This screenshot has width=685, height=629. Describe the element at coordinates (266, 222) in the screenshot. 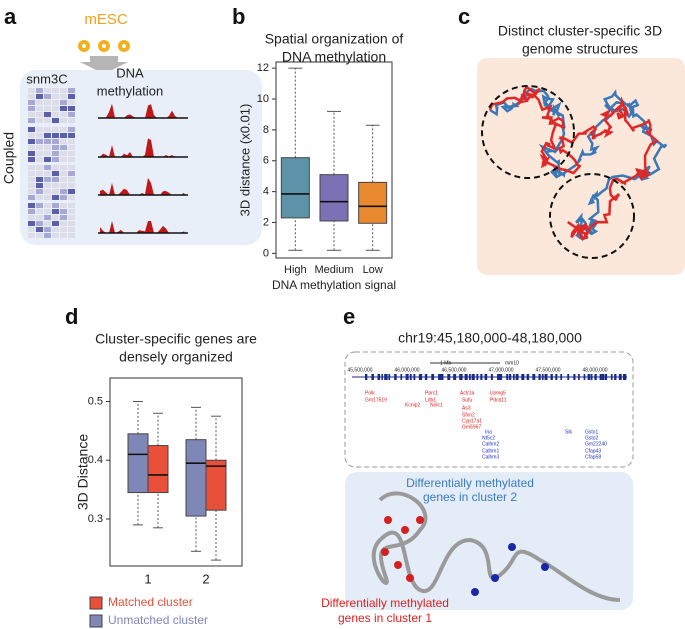

I see `y-tick-label: 2` at that location.